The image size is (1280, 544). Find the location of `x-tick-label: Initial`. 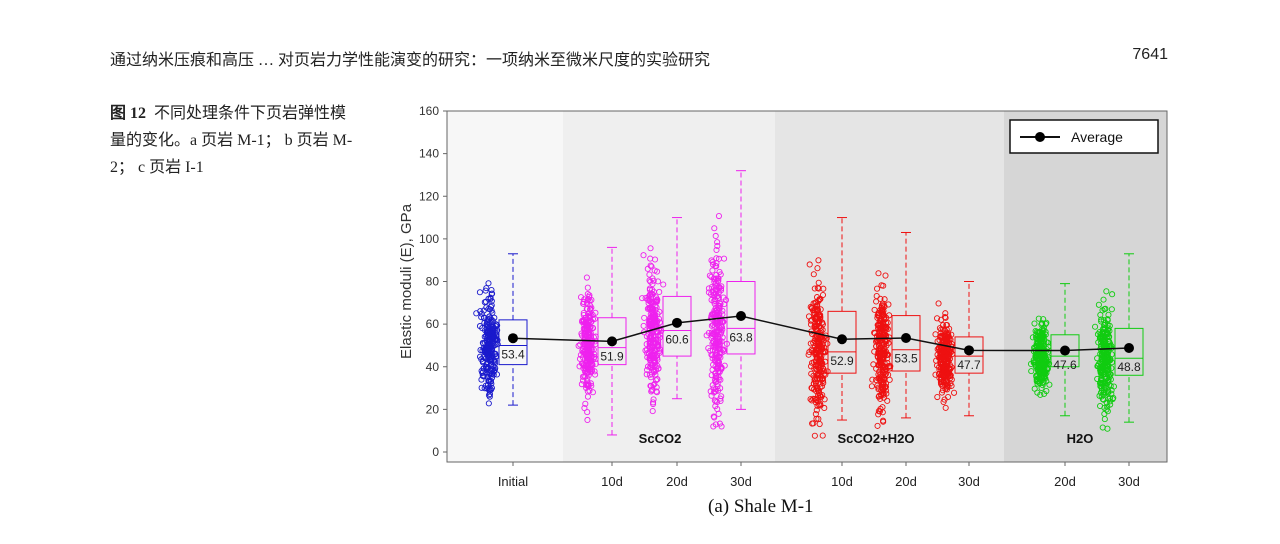

x-tick-label: Initial is located at coordinates (513, 481).